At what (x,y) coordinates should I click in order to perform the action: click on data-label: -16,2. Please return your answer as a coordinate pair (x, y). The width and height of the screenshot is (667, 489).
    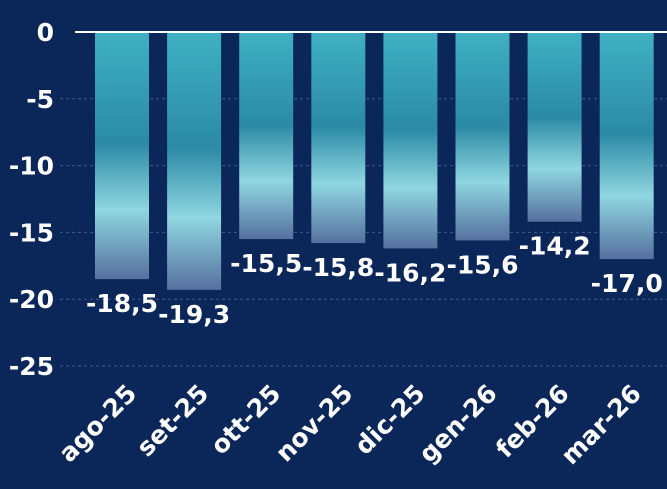
    Looking at the image, I should click on (410, 272).